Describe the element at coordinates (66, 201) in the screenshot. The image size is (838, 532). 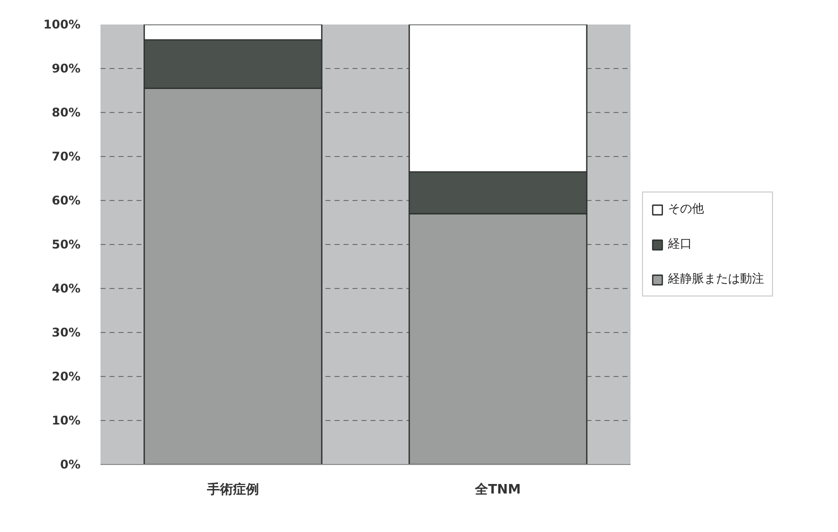
I see `y-tick-label: 60%` at that location.